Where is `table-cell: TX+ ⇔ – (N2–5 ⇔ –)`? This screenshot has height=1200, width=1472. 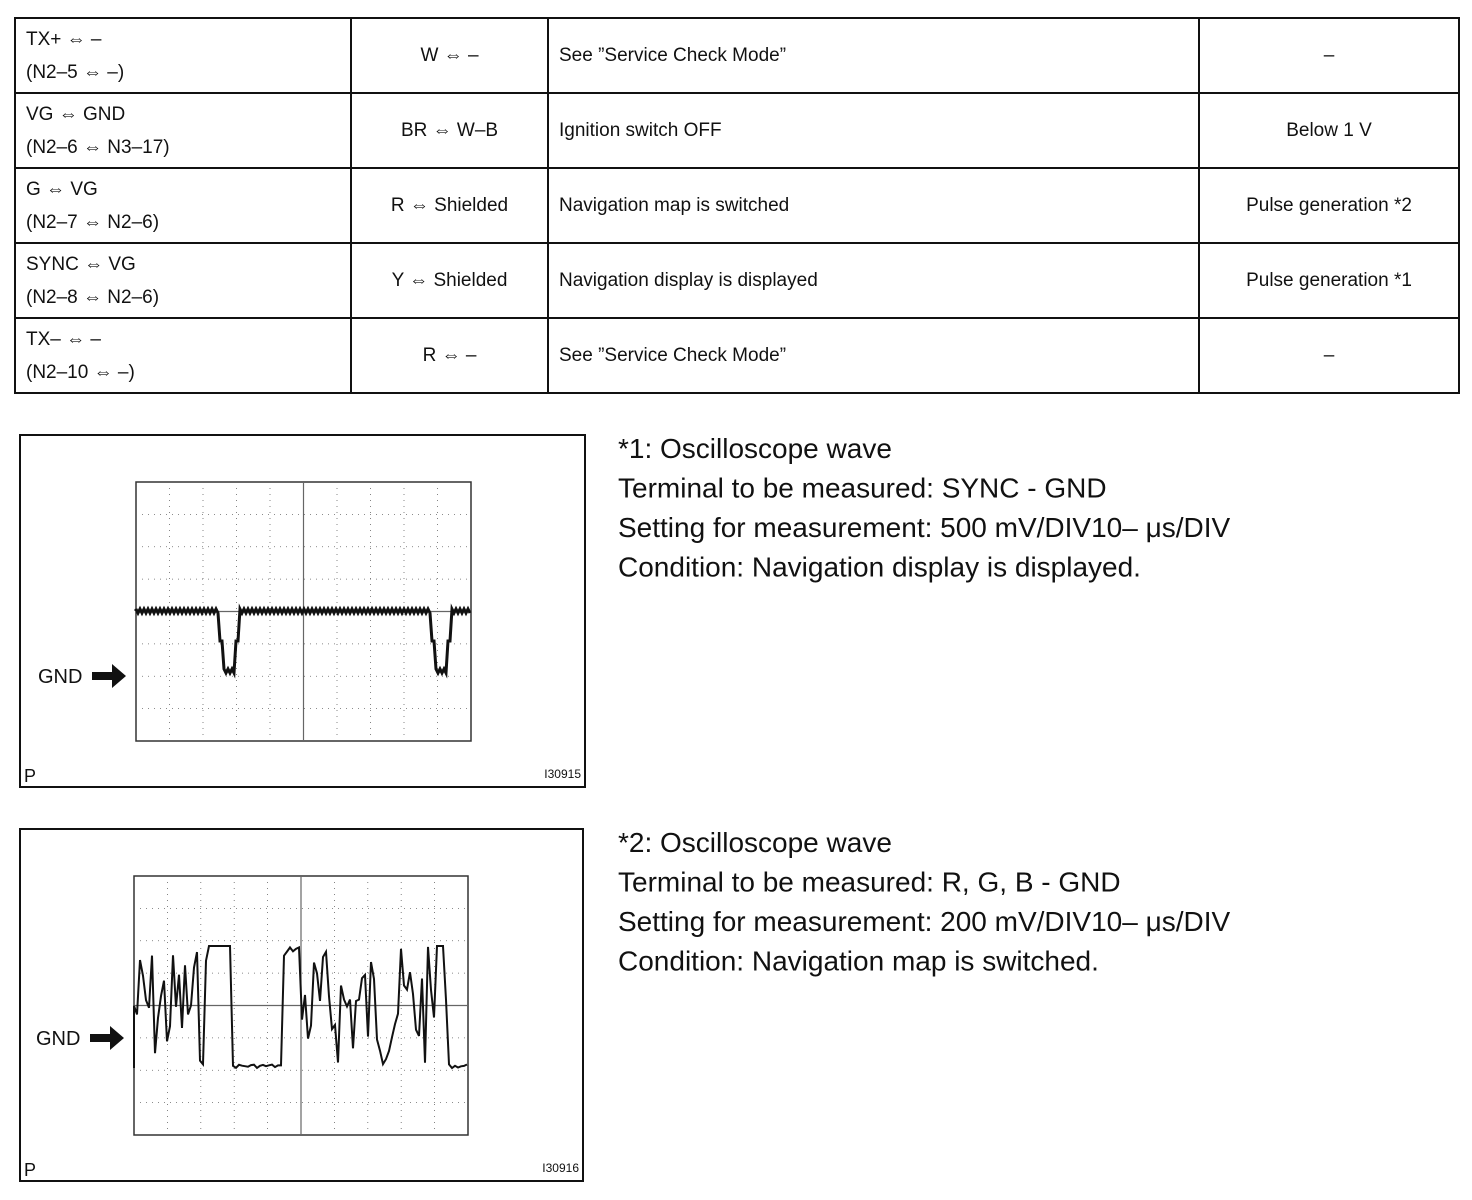 table-cell: TX+ ⇔ – (N2–5 ⇔ –) is located at coordinates (183, 55).